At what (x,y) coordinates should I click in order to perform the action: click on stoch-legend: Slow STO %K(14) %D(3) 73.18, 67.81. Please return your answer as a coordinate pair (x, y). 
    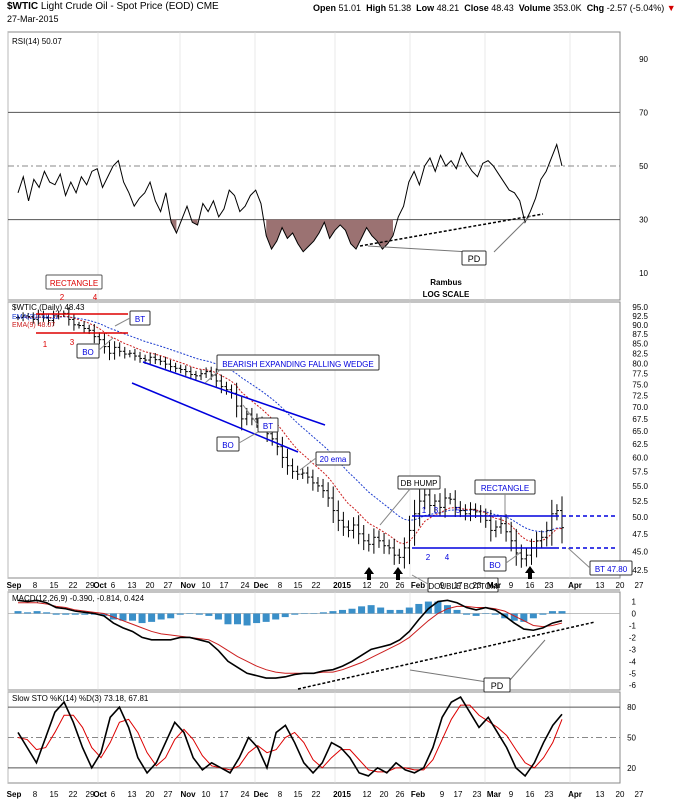
    Looking at the image, I should click on (80, 698).